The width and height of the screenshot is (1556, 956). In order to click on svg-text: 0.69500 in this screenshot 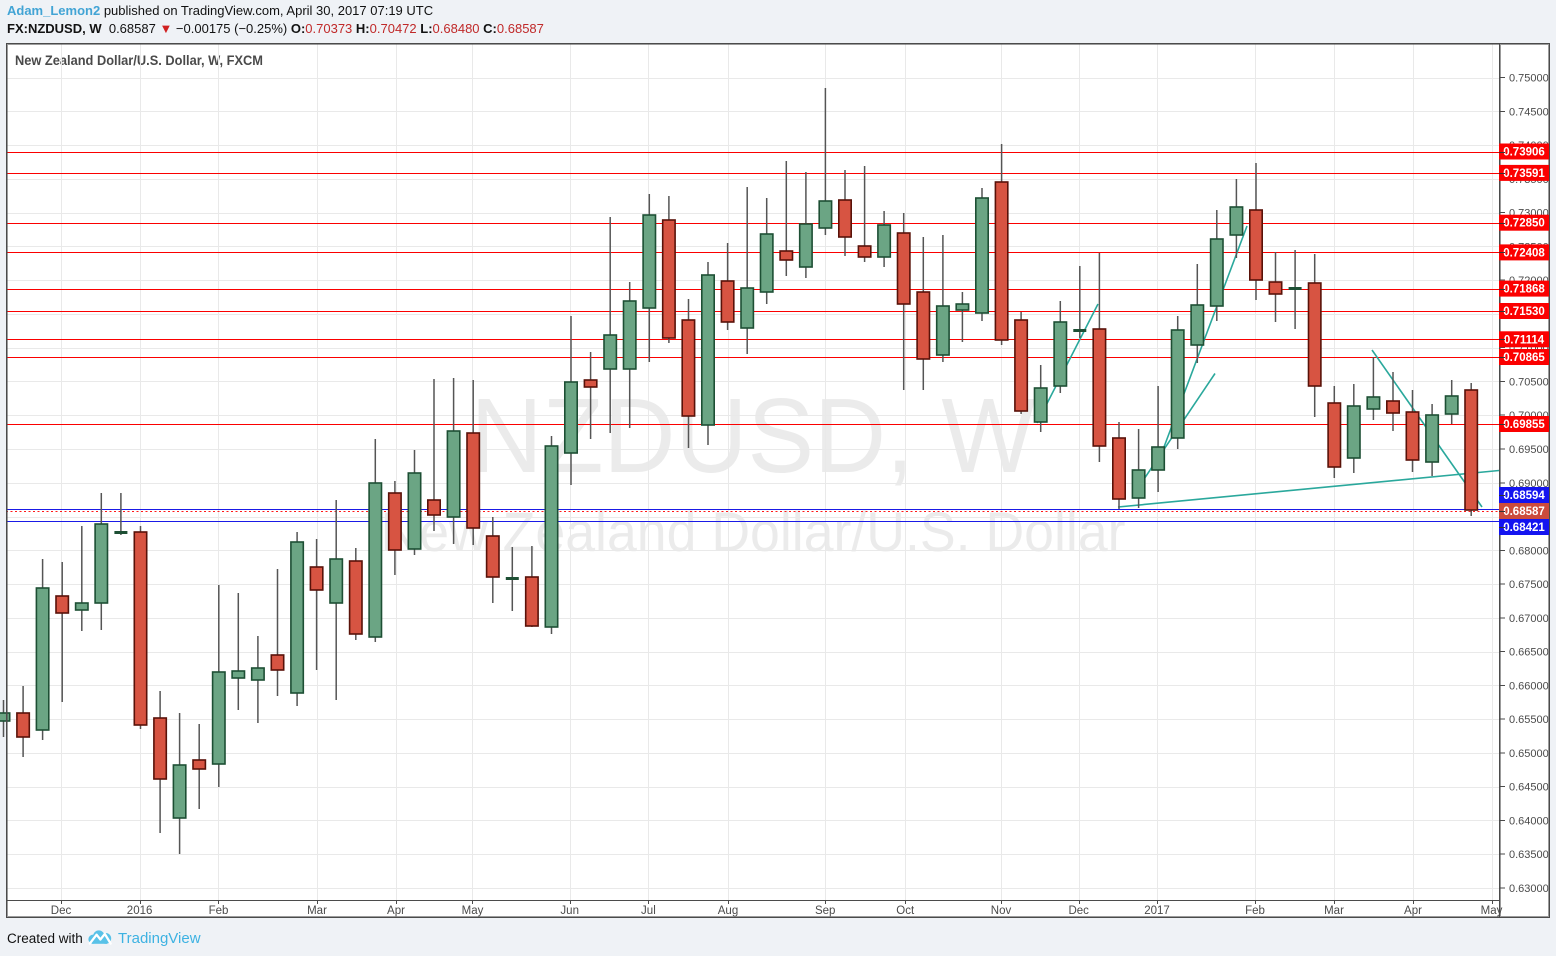, I will do `click(1529, 450)`.